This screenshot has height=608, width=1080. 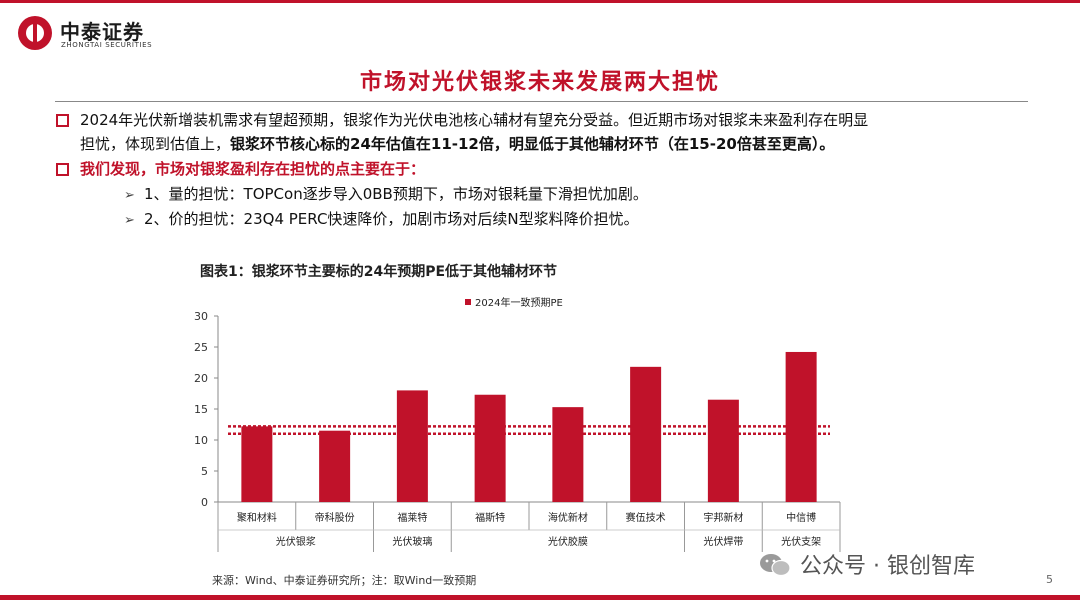 I want to click on top-accent-line, so click(x=540, y=1).